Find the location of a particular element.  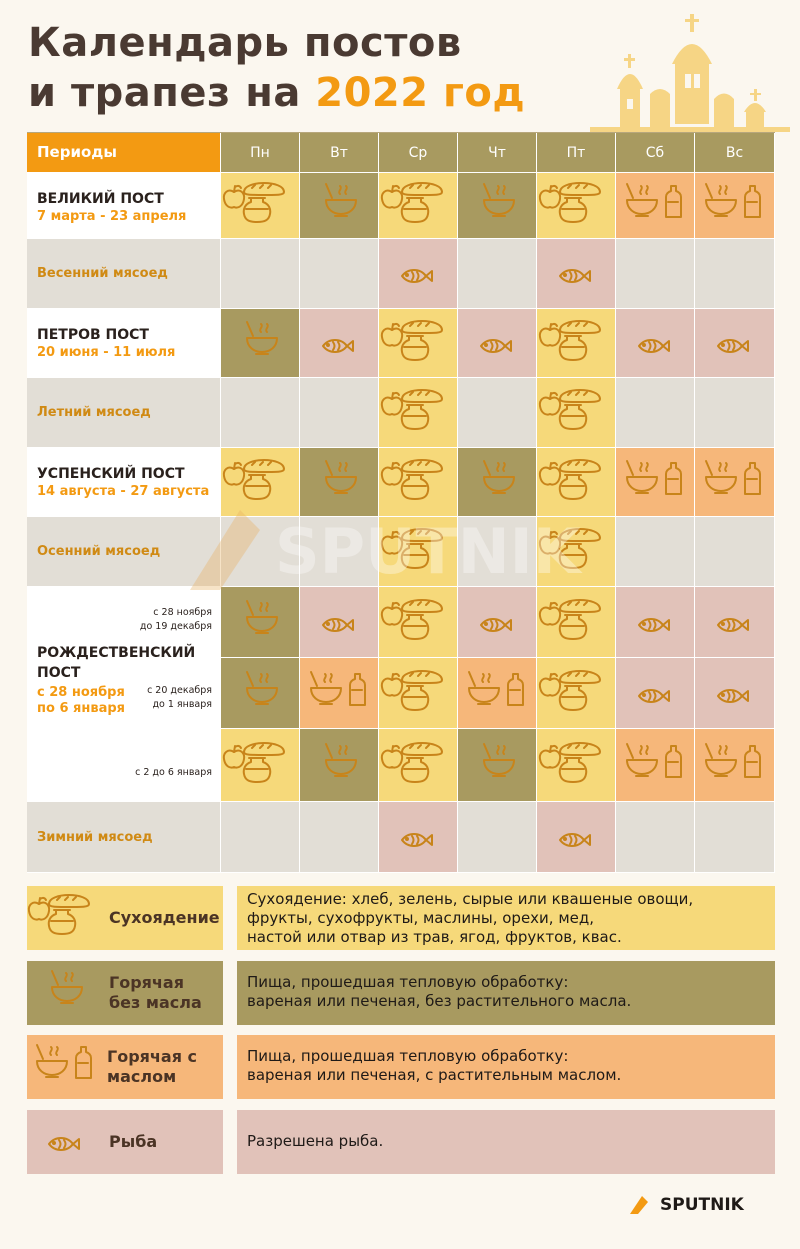

meat-period-name: Летний мясоед is located at coordinates (94, 412).